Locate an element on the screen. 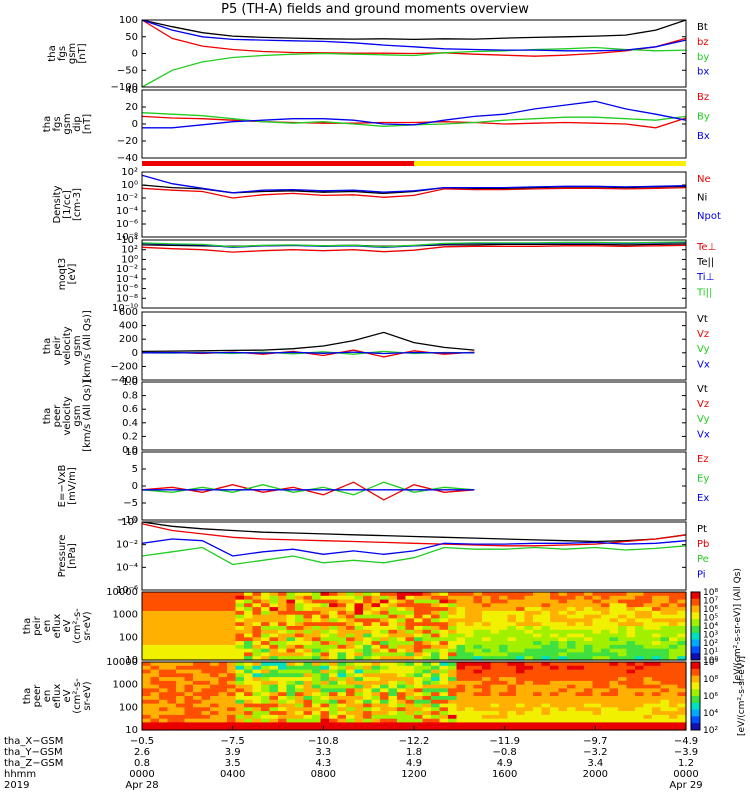 This screenshot has height=800, width=750. series-line-by is located at coordinates (414, 67).